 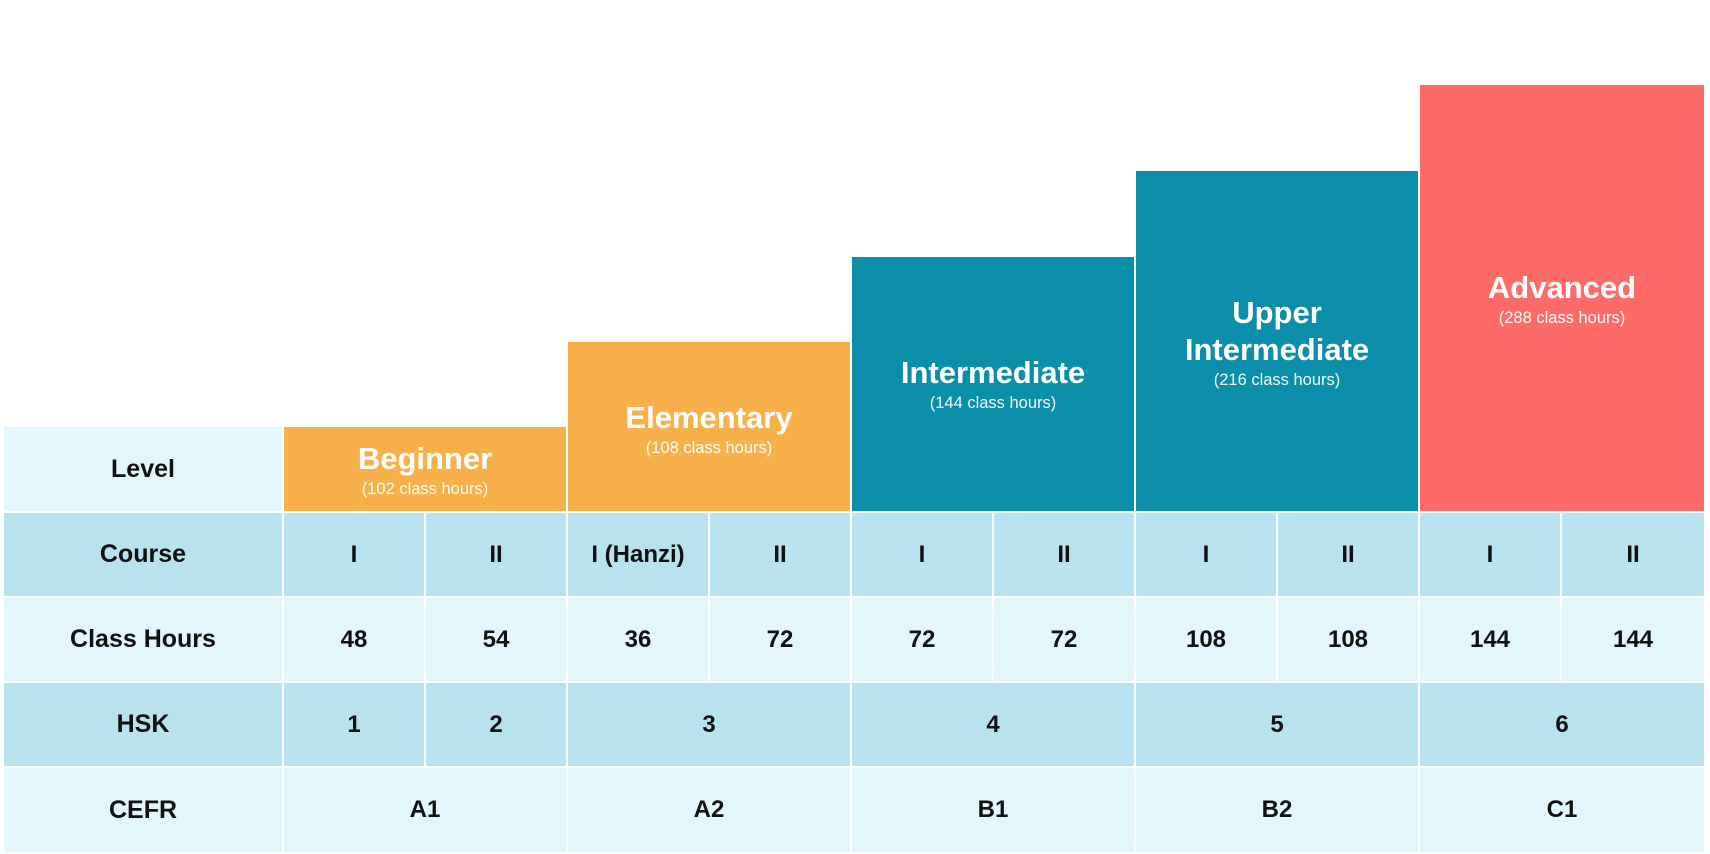 What do you see at coordinates (425, 810) in the screenshot?
I see `cefr-cell: A1` at bounding box center [425, 810].